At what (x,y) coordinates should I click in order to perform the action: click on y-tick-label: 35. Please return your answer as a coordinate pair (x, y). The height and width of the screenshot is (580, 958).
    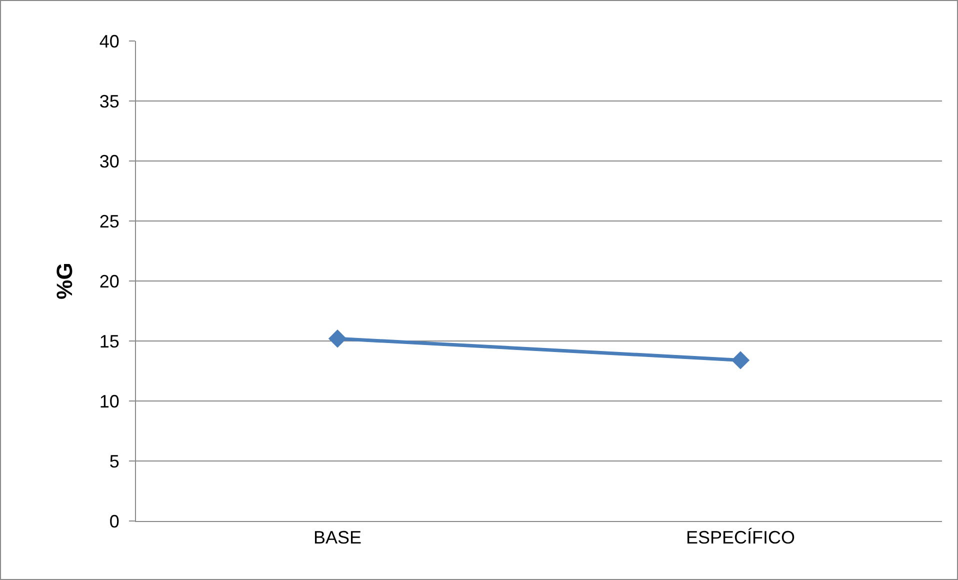
    Looking at the image, I should click on (109, 101).